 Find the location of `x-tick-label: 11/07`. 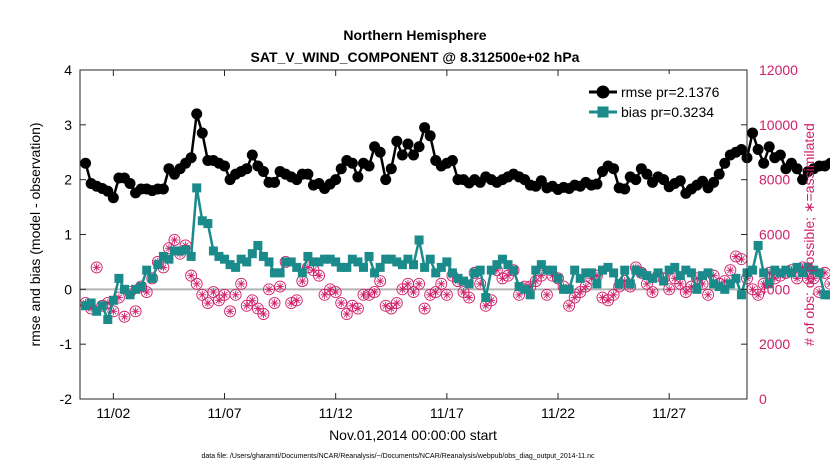

x-tick-label: 11/07 is located at coordinates (225, 413).